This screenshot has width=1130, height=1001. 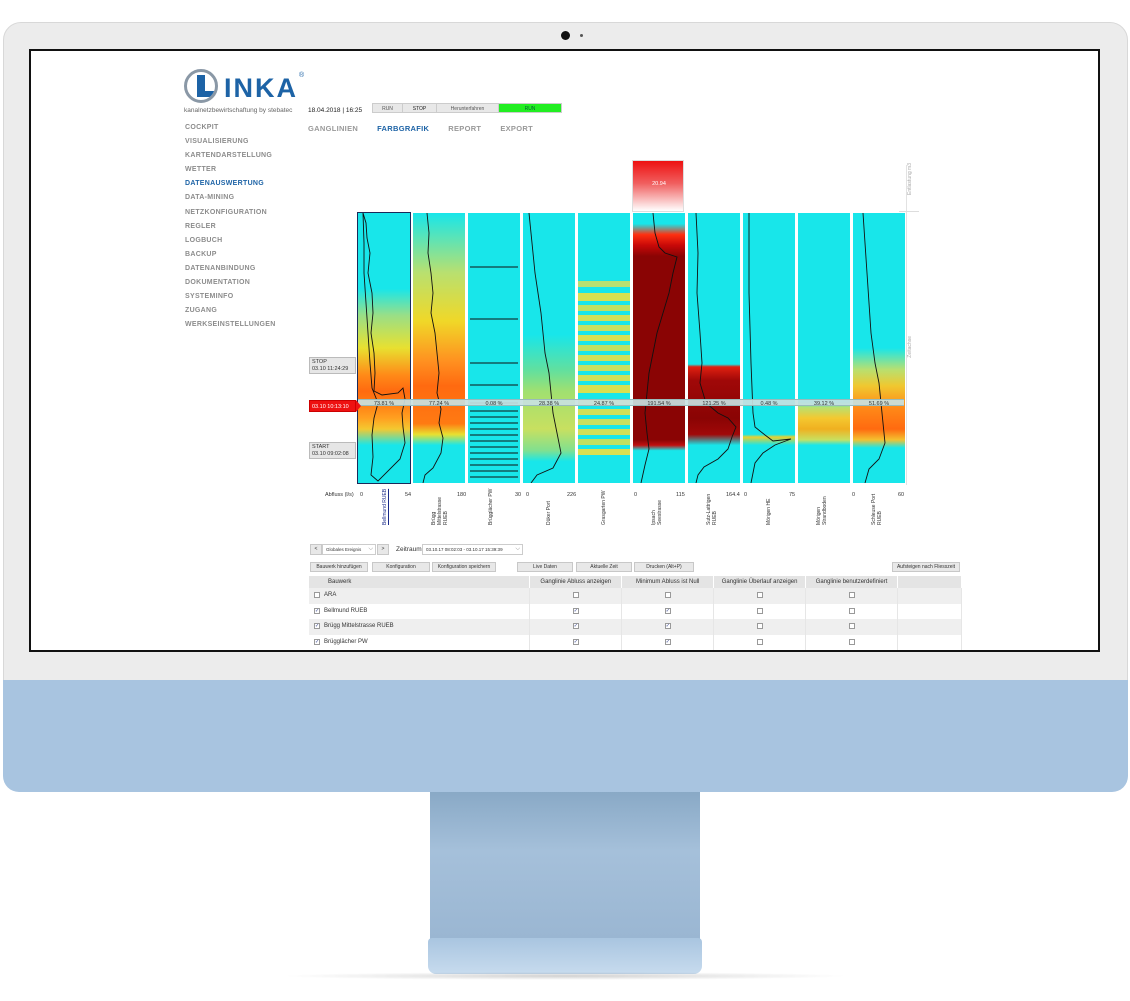 What do you see at coordinates (349, 549) in the screenshot?
I see `event-select: Globales Ereignis ⌵` at bounding box center [349, 549].